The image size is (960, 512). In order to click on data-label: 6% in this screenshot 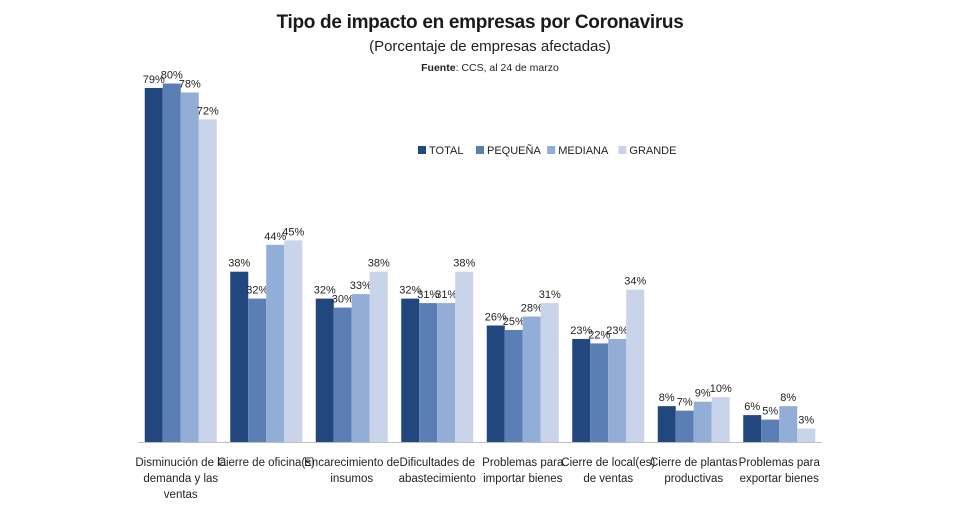, I will do `click(752, 407)`.